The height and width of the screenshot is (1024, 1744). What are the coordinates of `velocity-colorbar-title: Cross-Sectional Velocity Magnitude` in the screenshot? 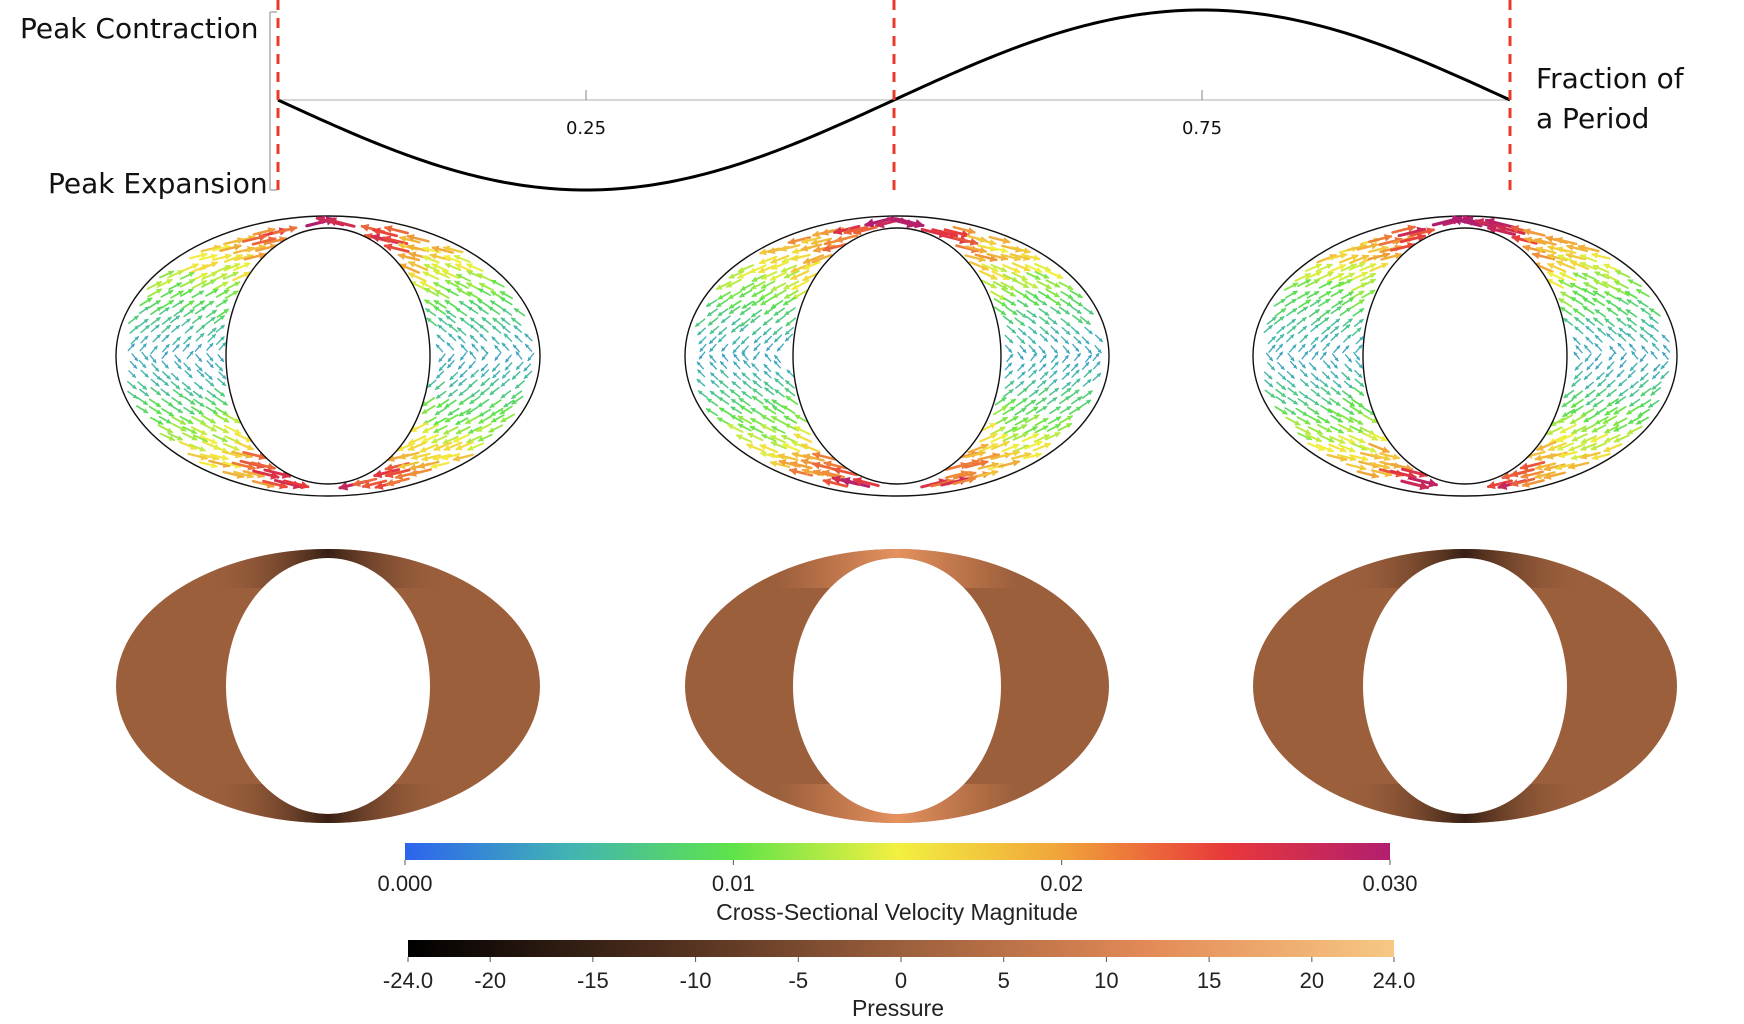 It's located at (897, 912).